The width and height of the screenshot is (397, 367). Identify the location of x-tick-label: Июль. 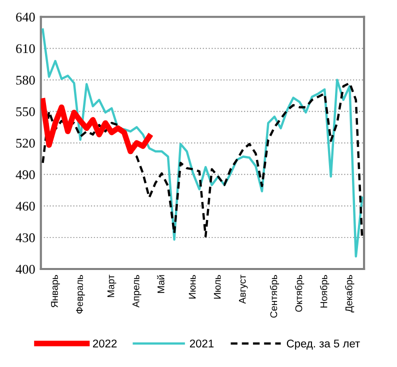
(217, 286).